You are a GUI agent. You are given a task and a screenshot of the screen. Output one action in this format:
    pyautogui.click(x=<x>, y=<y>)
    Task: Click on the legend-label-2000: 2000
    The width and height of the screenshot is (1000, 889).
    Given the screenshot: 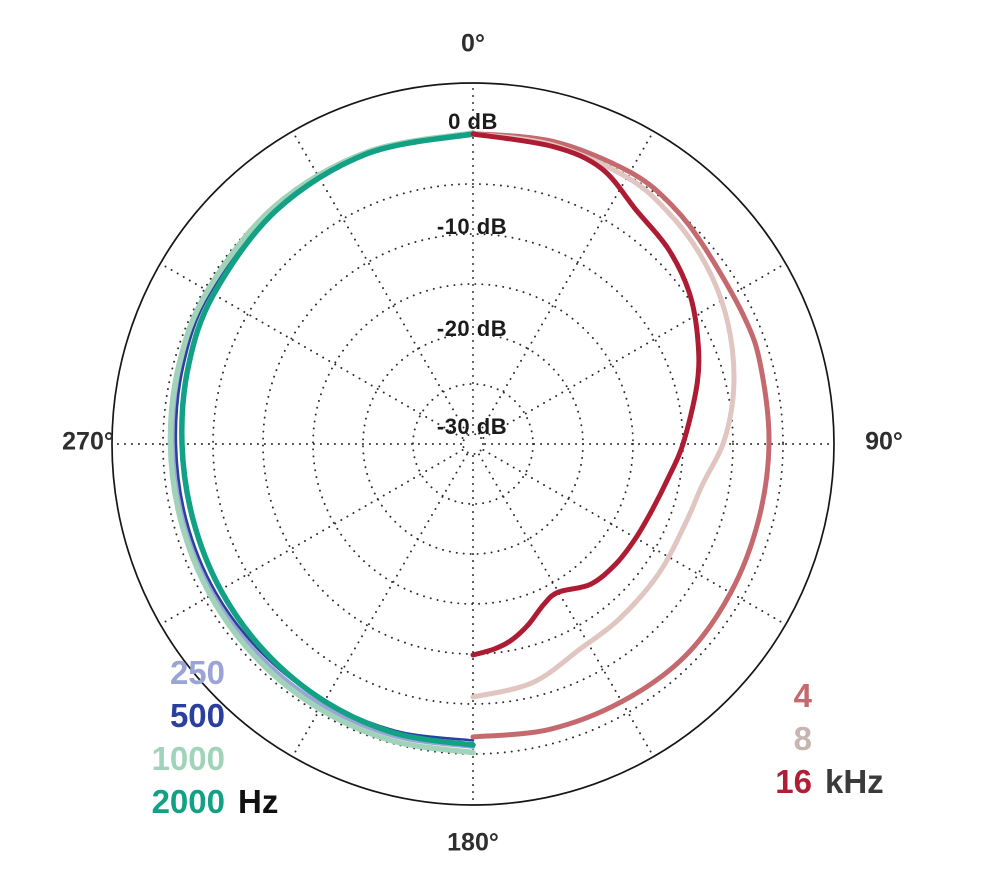 What is the action you would take?
    pyautogui.click(x=188, y=801)
    